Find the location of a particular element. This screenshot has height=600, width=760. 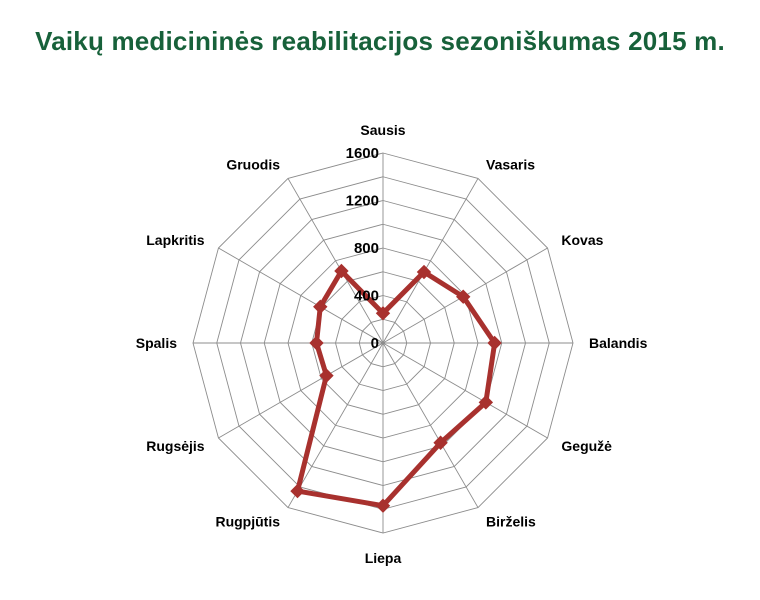

category-label: Liepa is located at coordinates (383, 558).